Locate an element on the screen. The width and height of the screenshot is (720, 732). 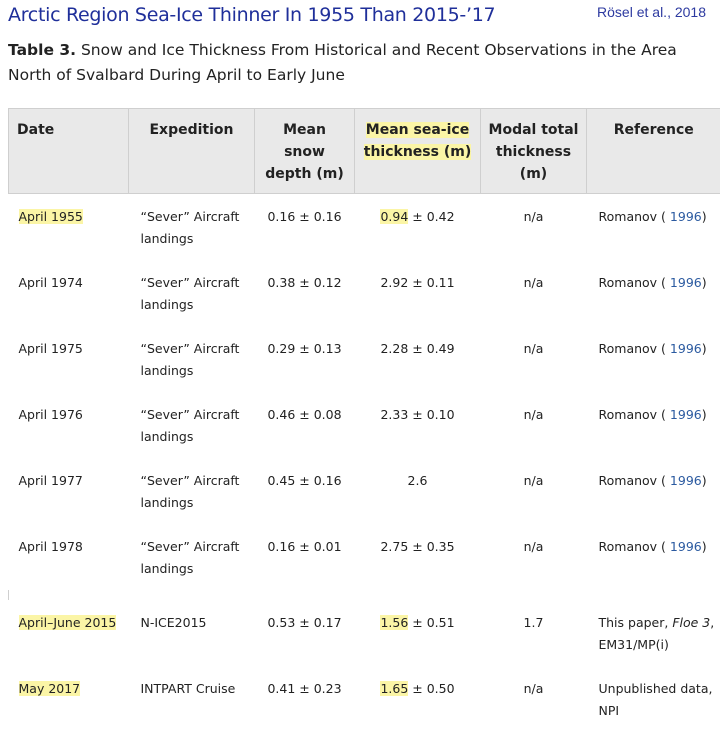
reference-name: Unpublished data, is located at coordinates (656, 688).